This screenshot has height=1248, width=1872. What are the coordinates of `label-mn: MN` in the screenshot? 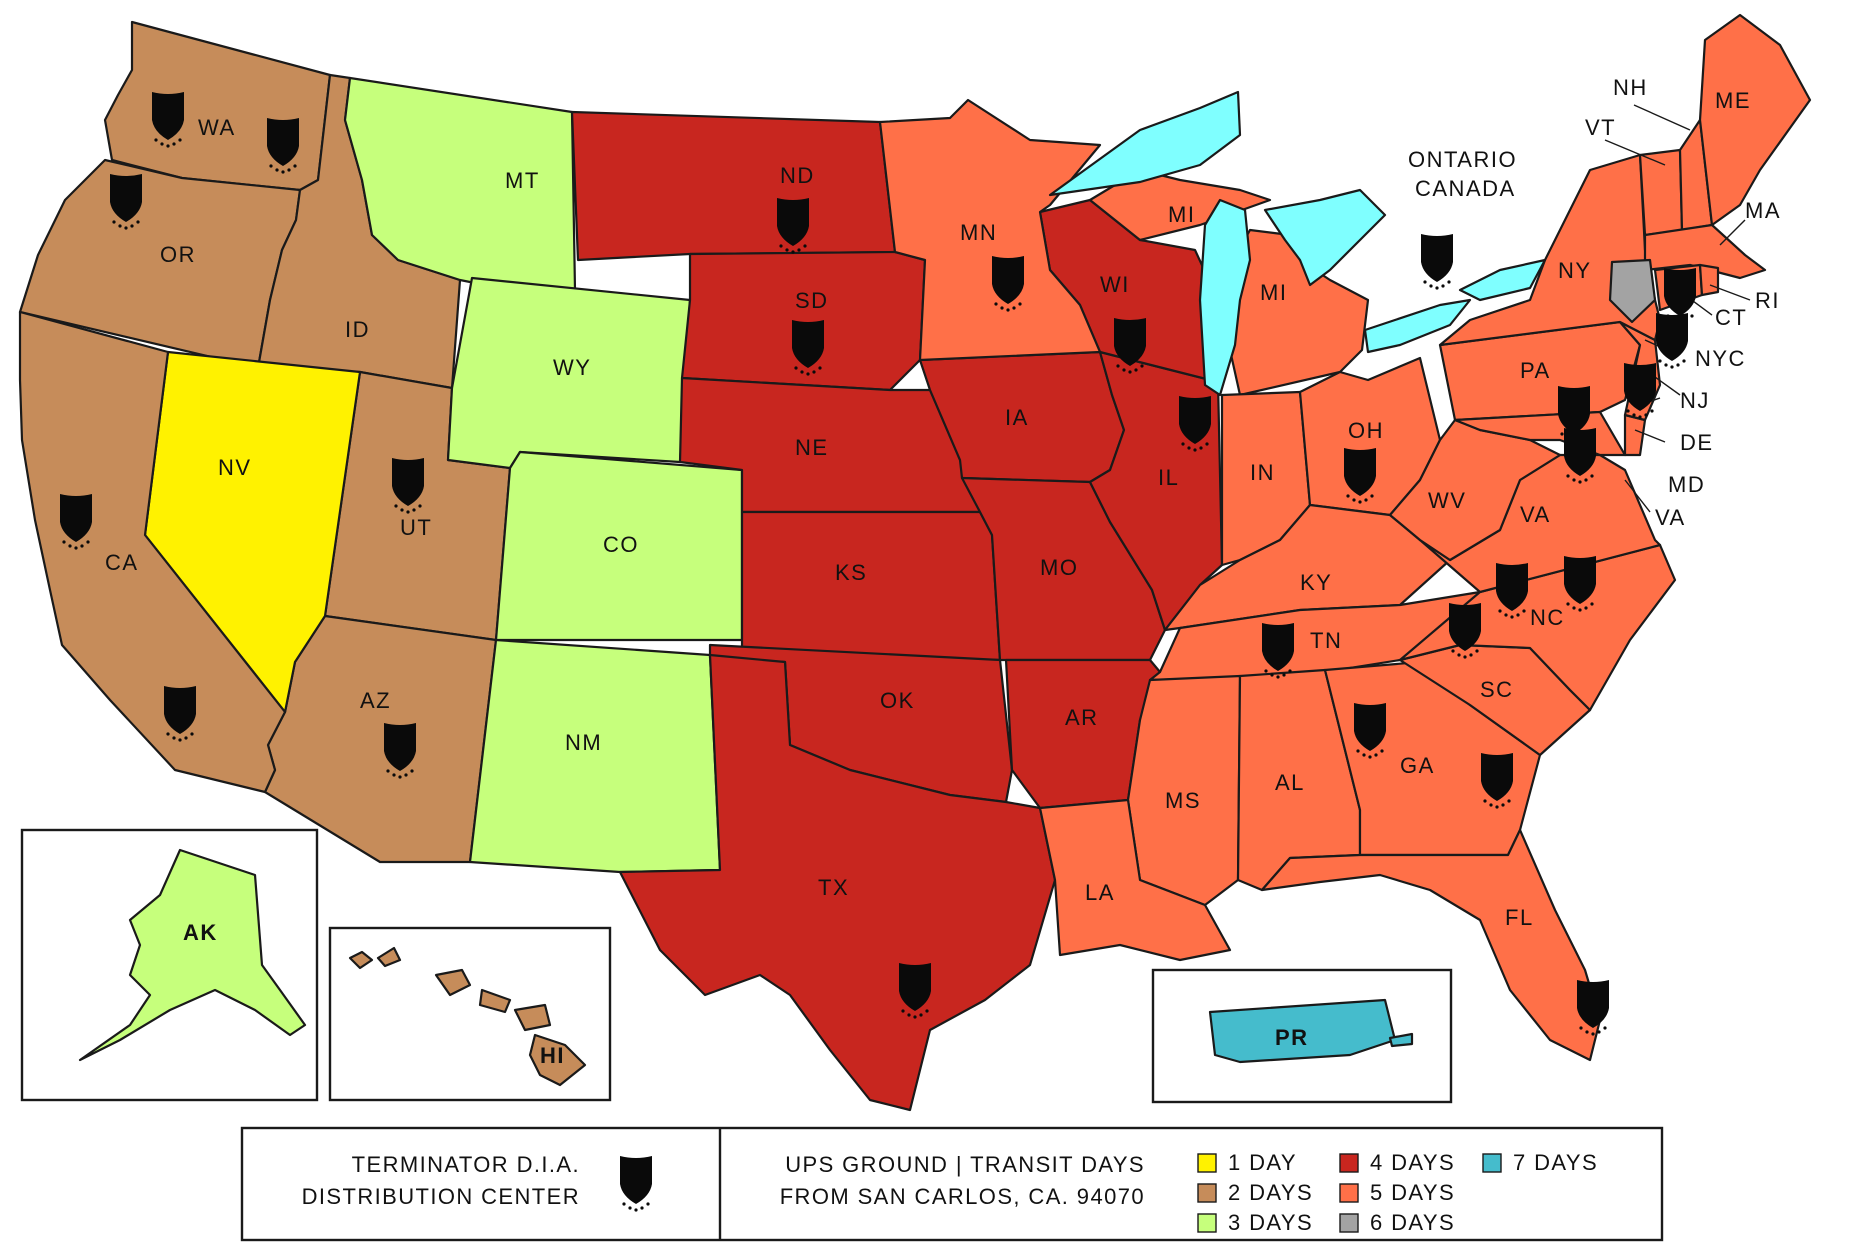 It's located at (978, 232).